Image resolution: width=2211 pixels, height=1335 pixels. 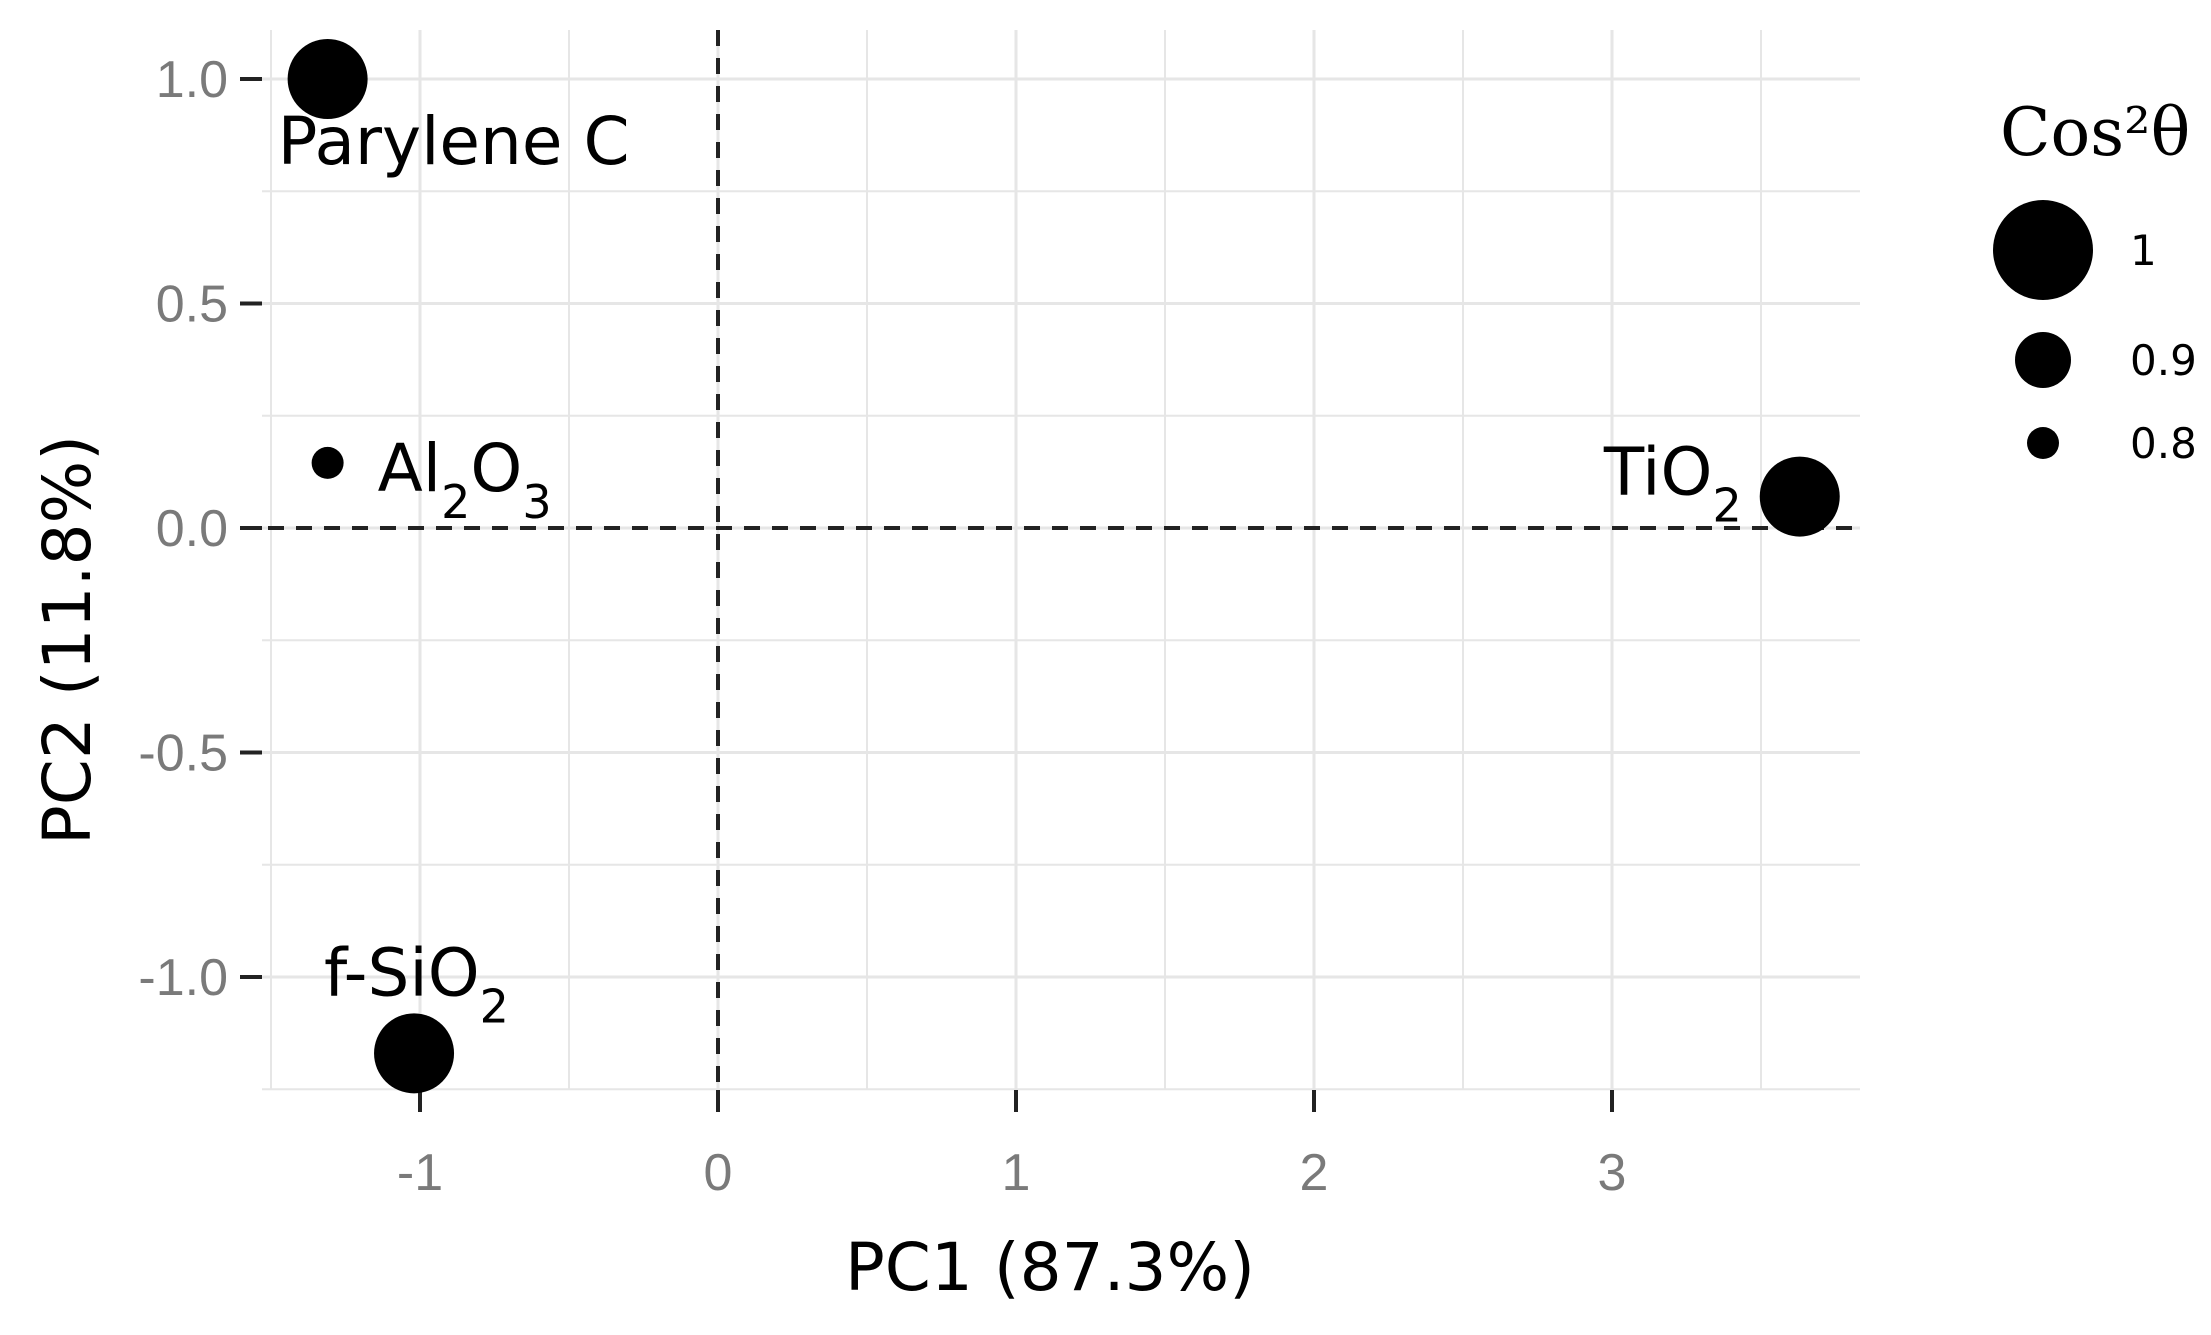 What do you see at coordinates (465, 479) in the screenshot?
I see `point-label: Al2O3` at bounding box center [465, 479].